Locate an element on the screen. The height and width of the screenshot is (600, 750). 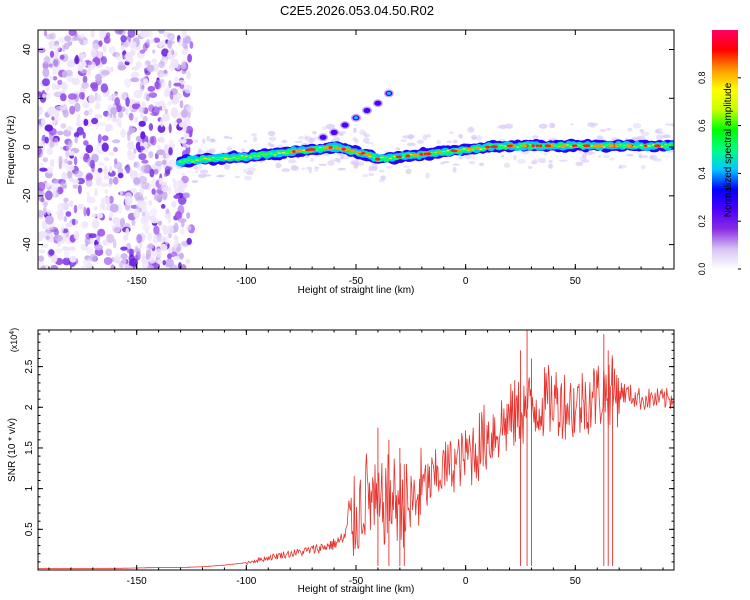
y-tick-label: 0.5 is located at coordinates (29, 529).